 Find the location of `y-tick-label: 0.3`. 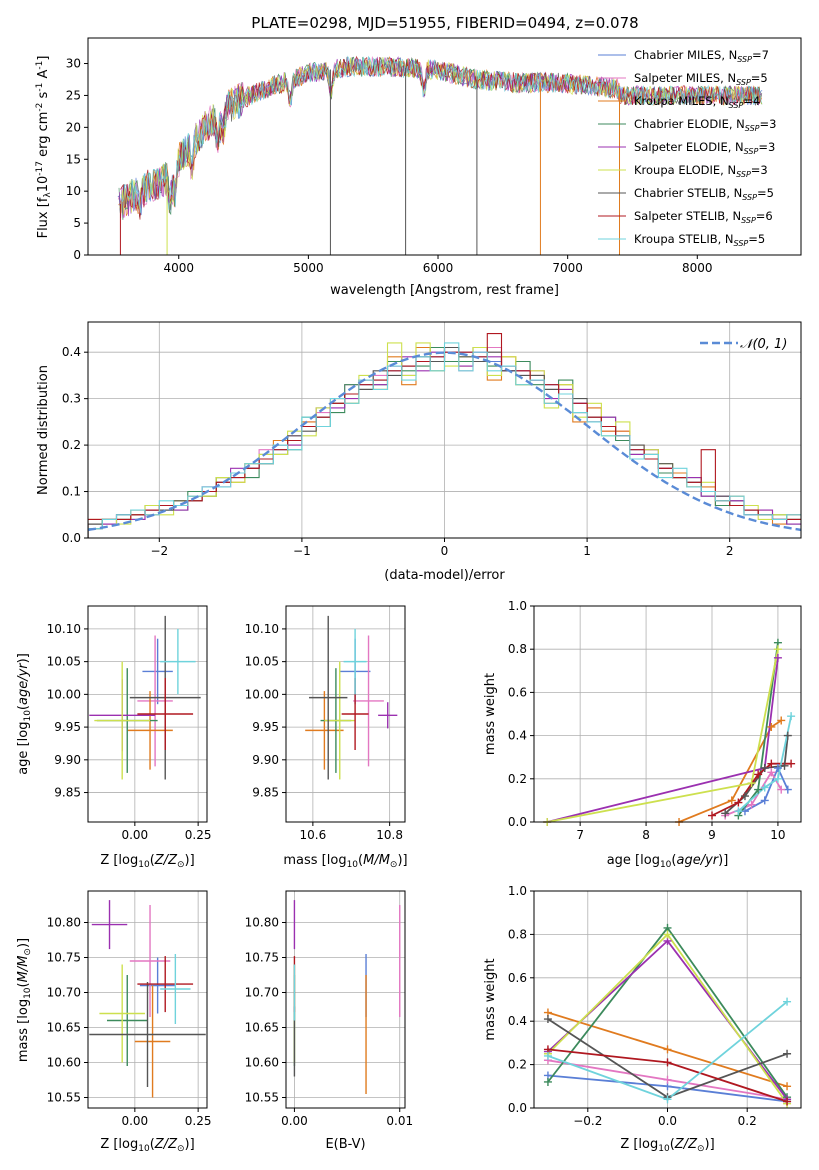

y-tick-label: 0.3 is located at coordinates (71, 399).